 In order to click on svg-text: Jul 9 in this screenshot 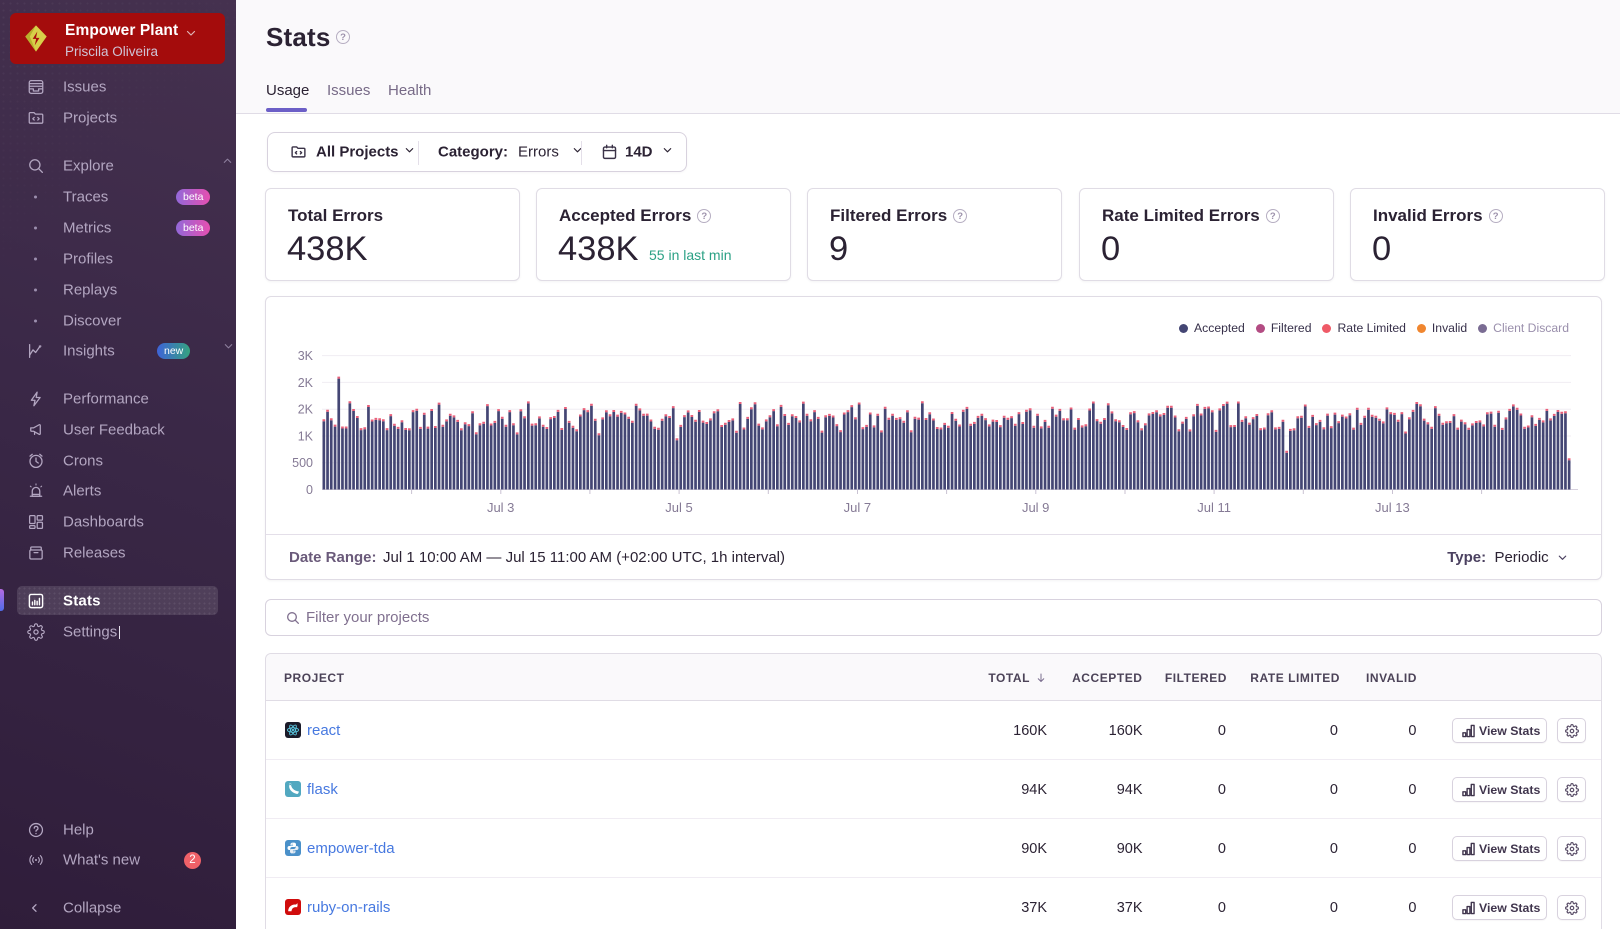, I will do `click(1035, 507)`.